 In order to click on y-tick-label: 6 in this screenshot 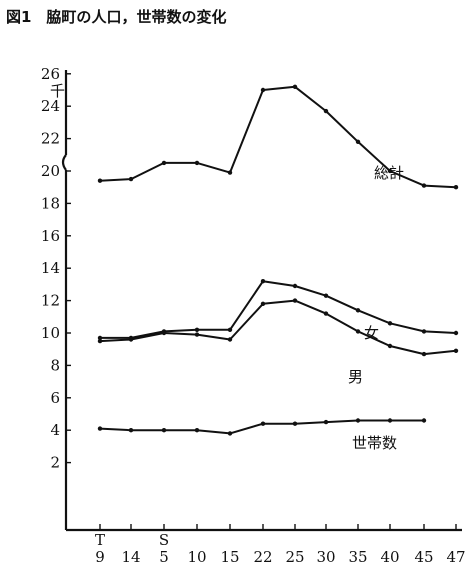, I will do `click(55, 398)`.